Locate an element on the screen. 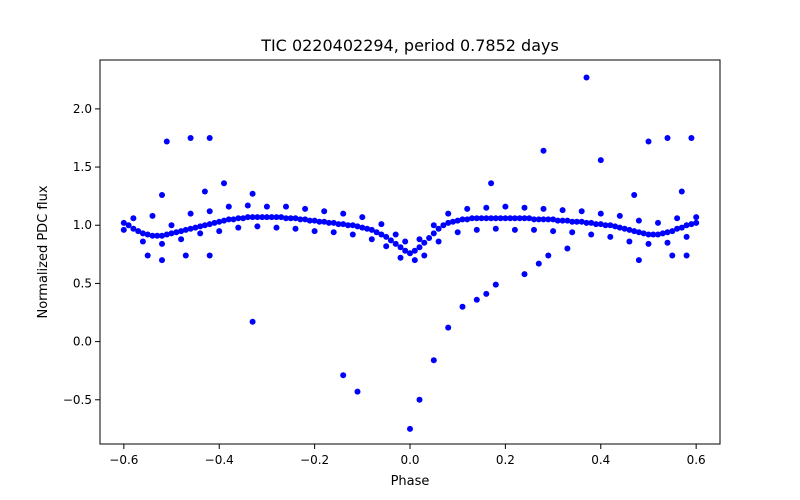 This screenshot has width=800, height=500. y-tick-label: 0.0 is located at coordinates (82, 342).